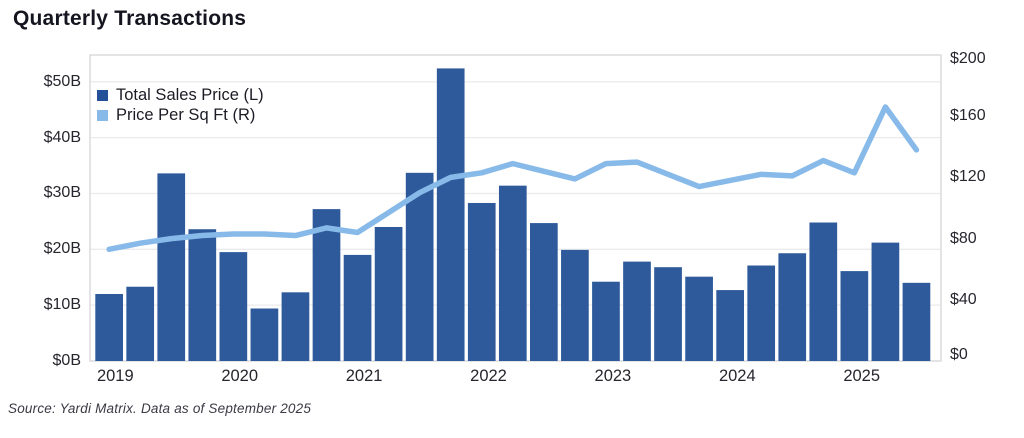  What do you see at coordinates (488, 376) in the screenshot?
I see `x-axis-tick-2022: 2022` at bounding box center [488, 376].